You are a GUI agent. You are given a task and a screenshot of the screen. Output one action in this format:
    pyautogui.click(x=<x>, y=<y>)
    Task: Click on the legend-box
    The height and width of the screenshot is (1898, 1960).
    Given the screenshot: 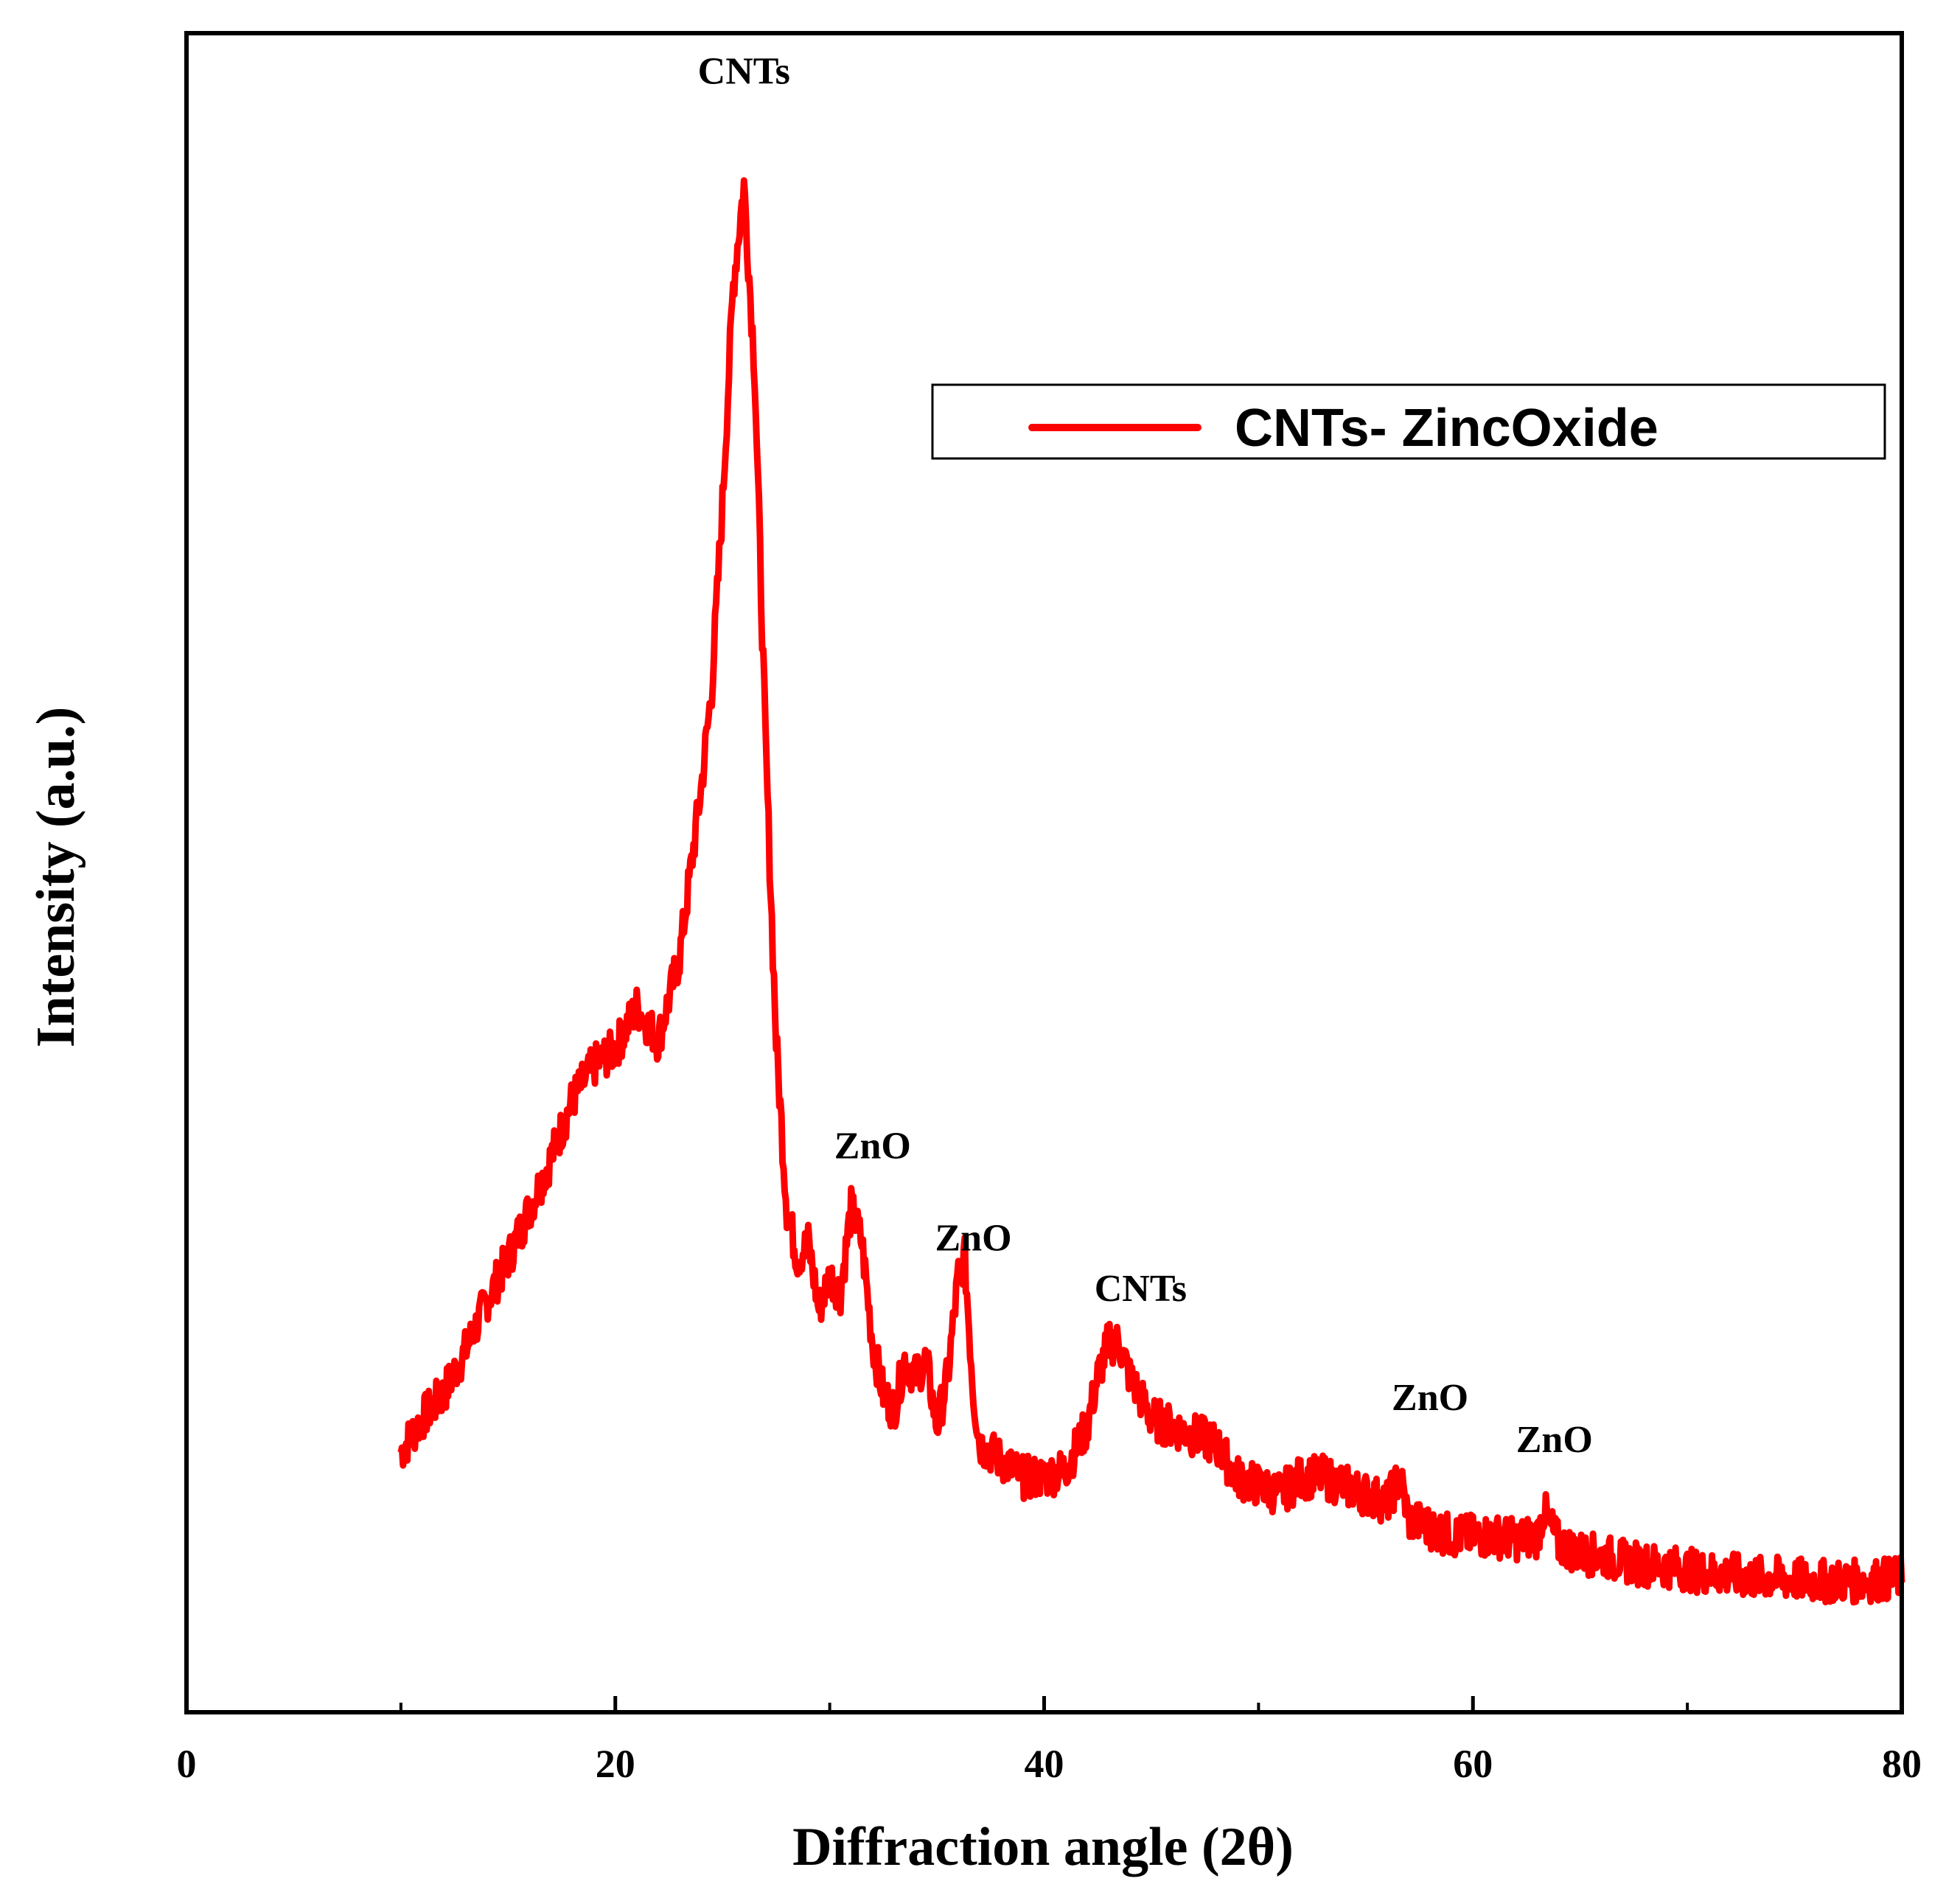 What is the action you would take?
    pyautogui.click(x=1408, y=421)
    